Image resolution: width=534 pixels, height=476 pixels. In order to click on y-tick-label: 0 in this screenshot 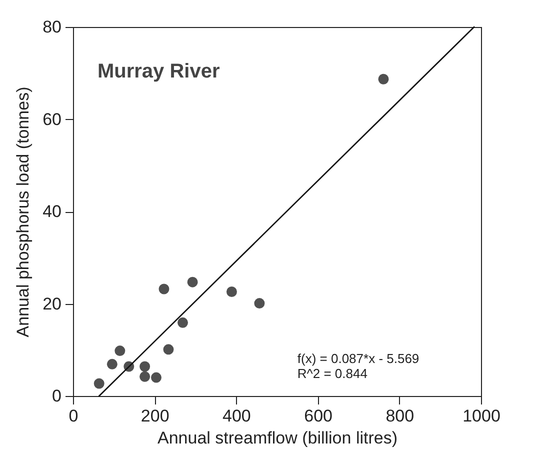, I will do `click(57, 396)`.